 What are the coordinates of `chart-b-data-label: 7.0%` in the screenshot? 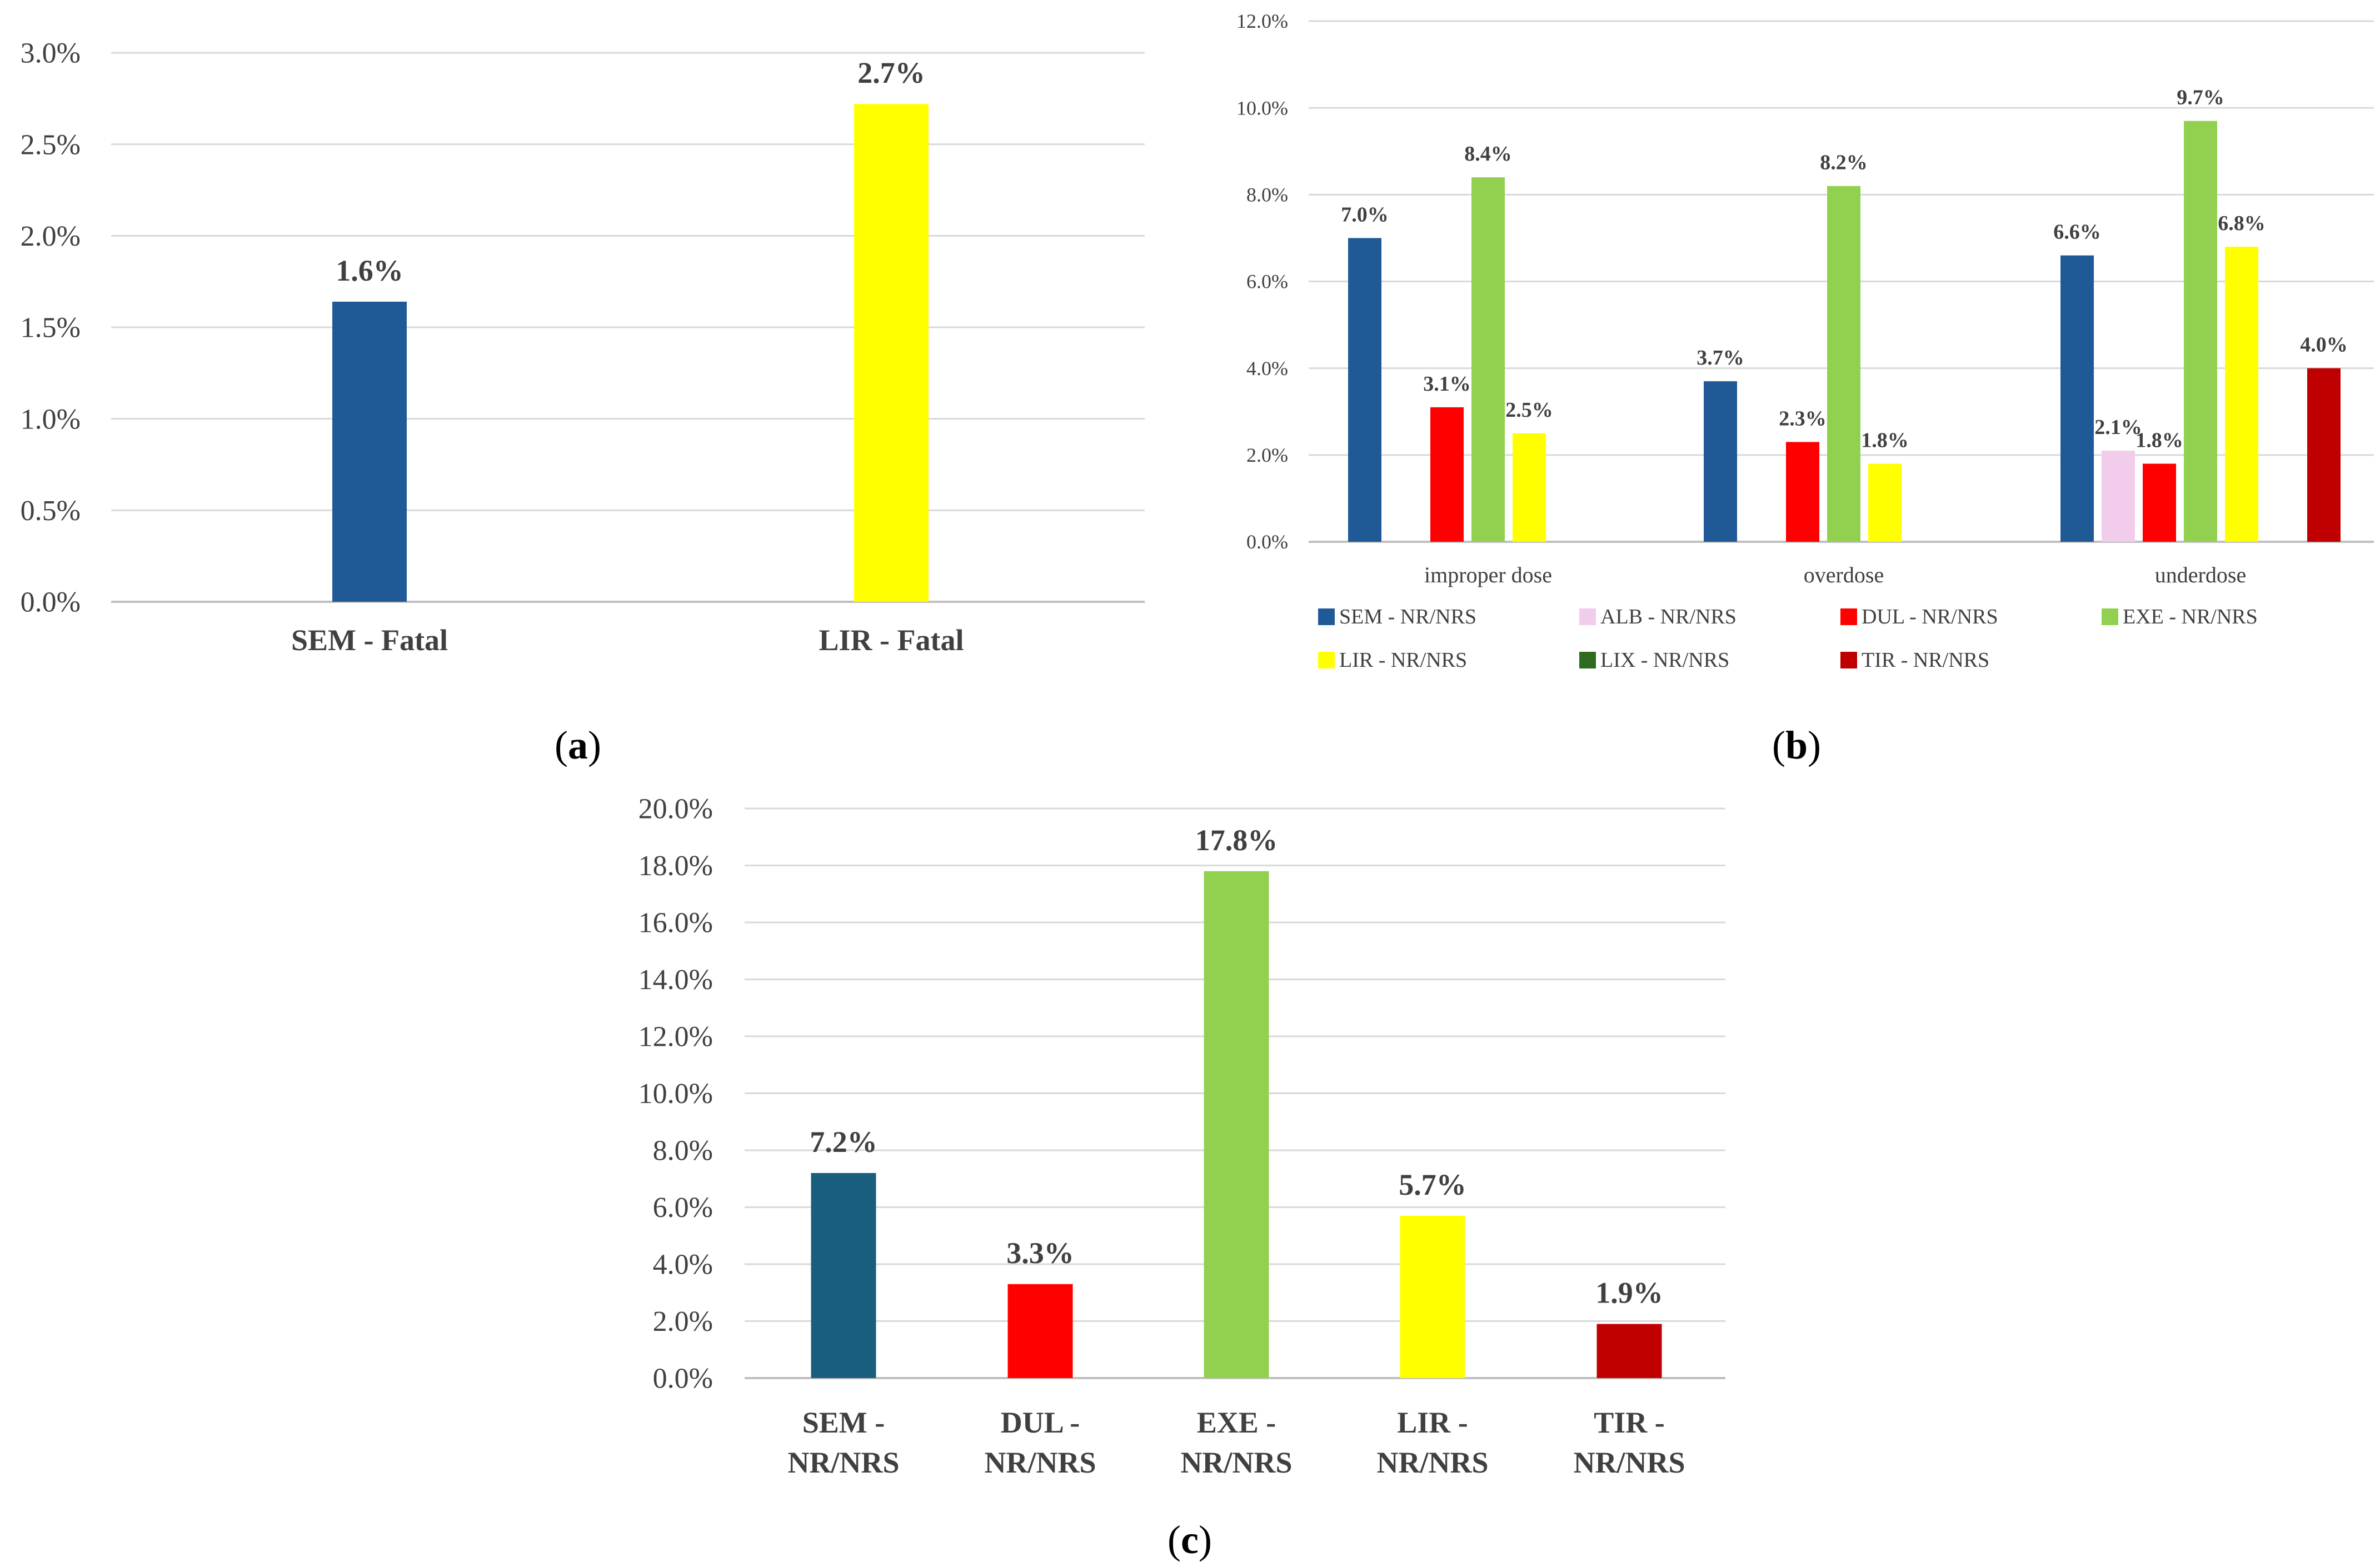 It's located at (1365, 214).